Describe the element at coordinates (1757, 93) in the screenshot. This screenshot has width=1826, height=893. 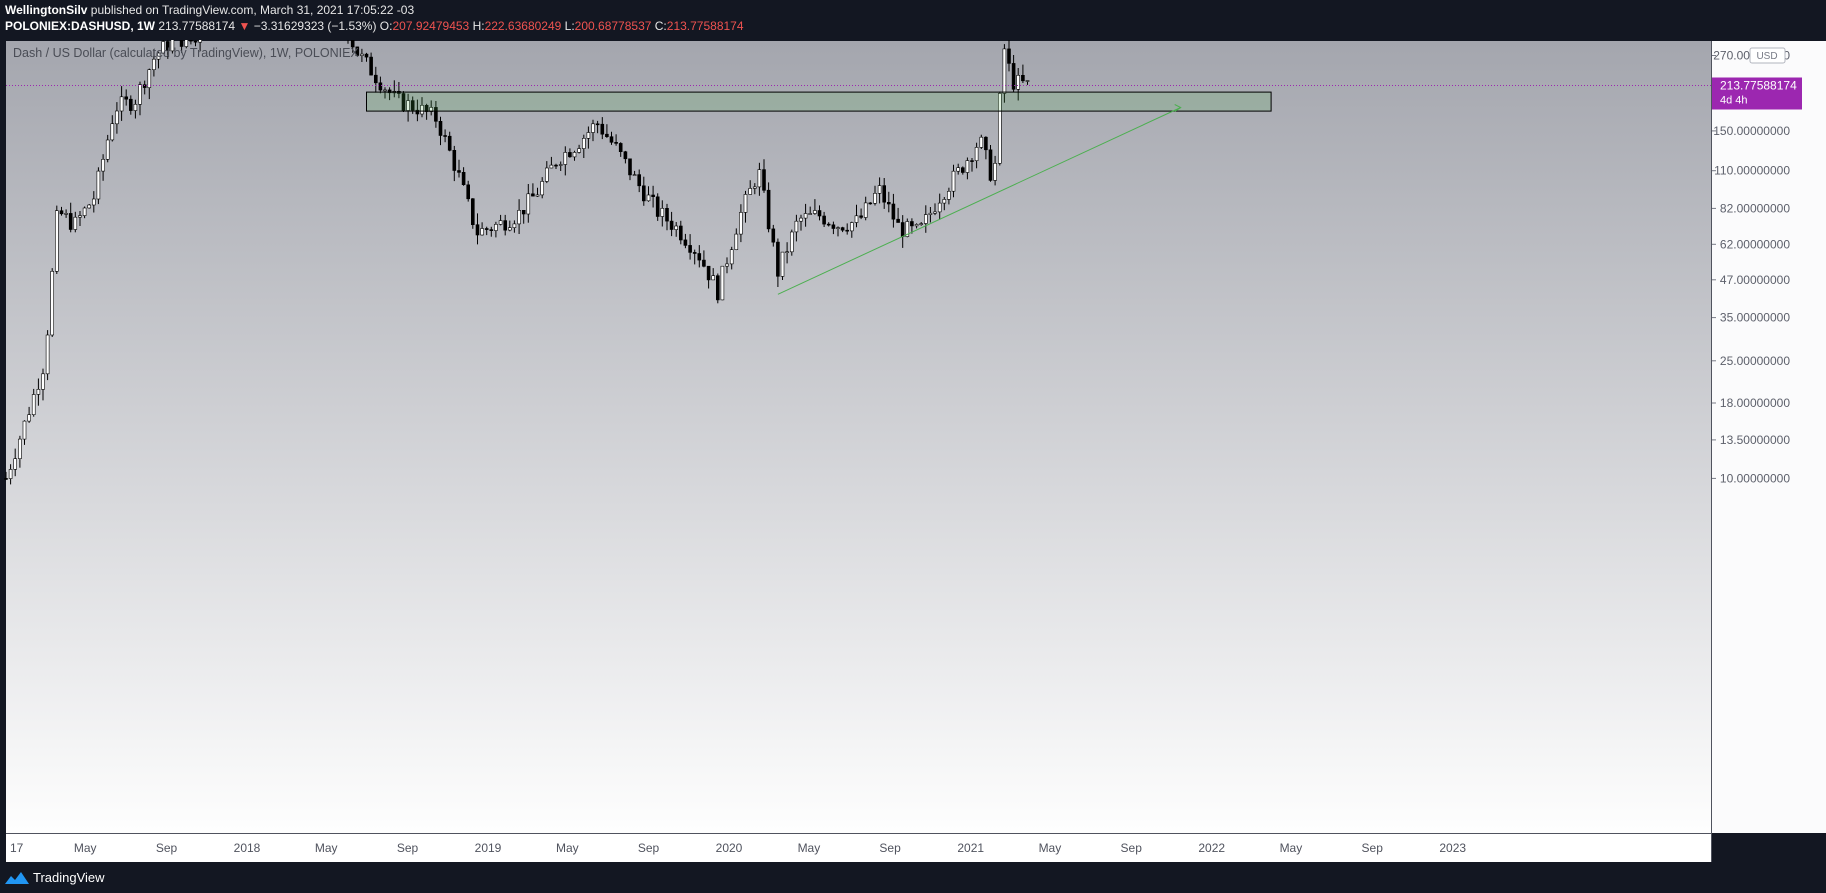
I see `last-price-badge: 213.77588174 4d 4h` at that location.